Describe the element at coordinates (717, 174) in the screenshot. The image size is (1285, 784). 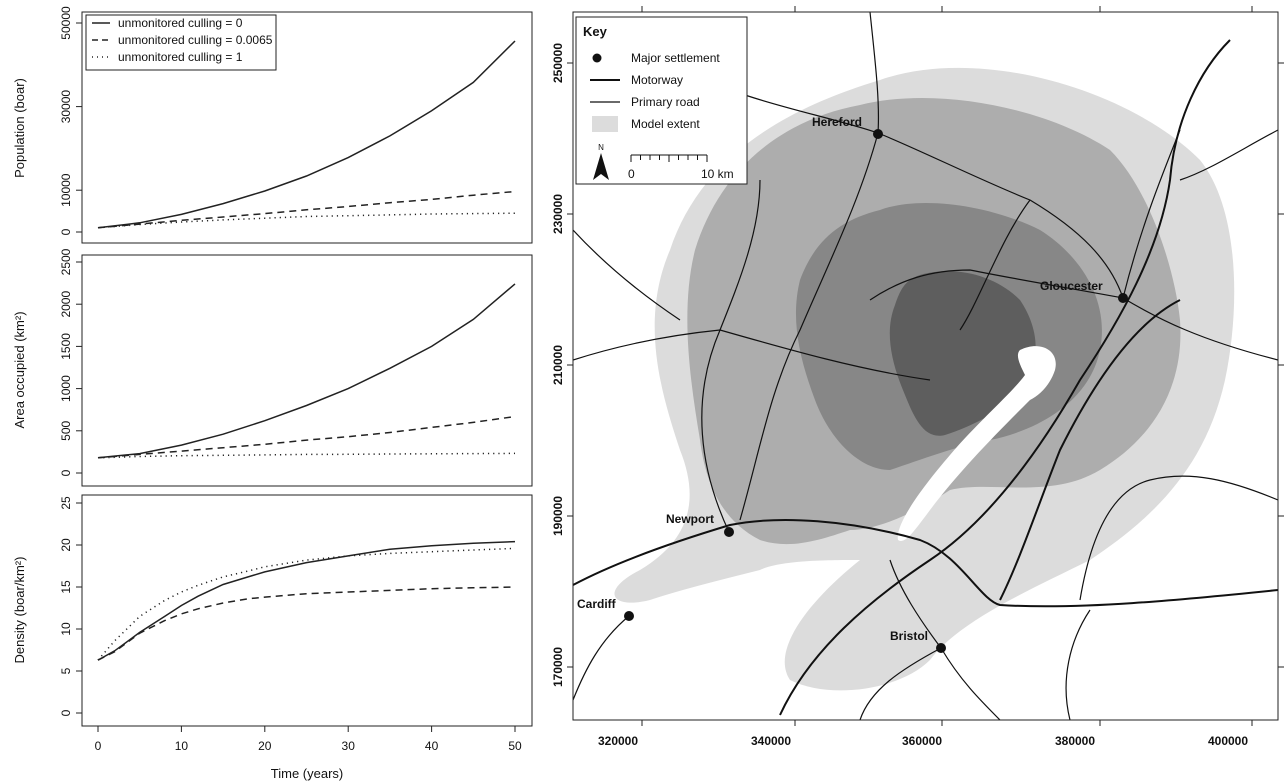
I see `scale-end-label: 10 km` at that location.